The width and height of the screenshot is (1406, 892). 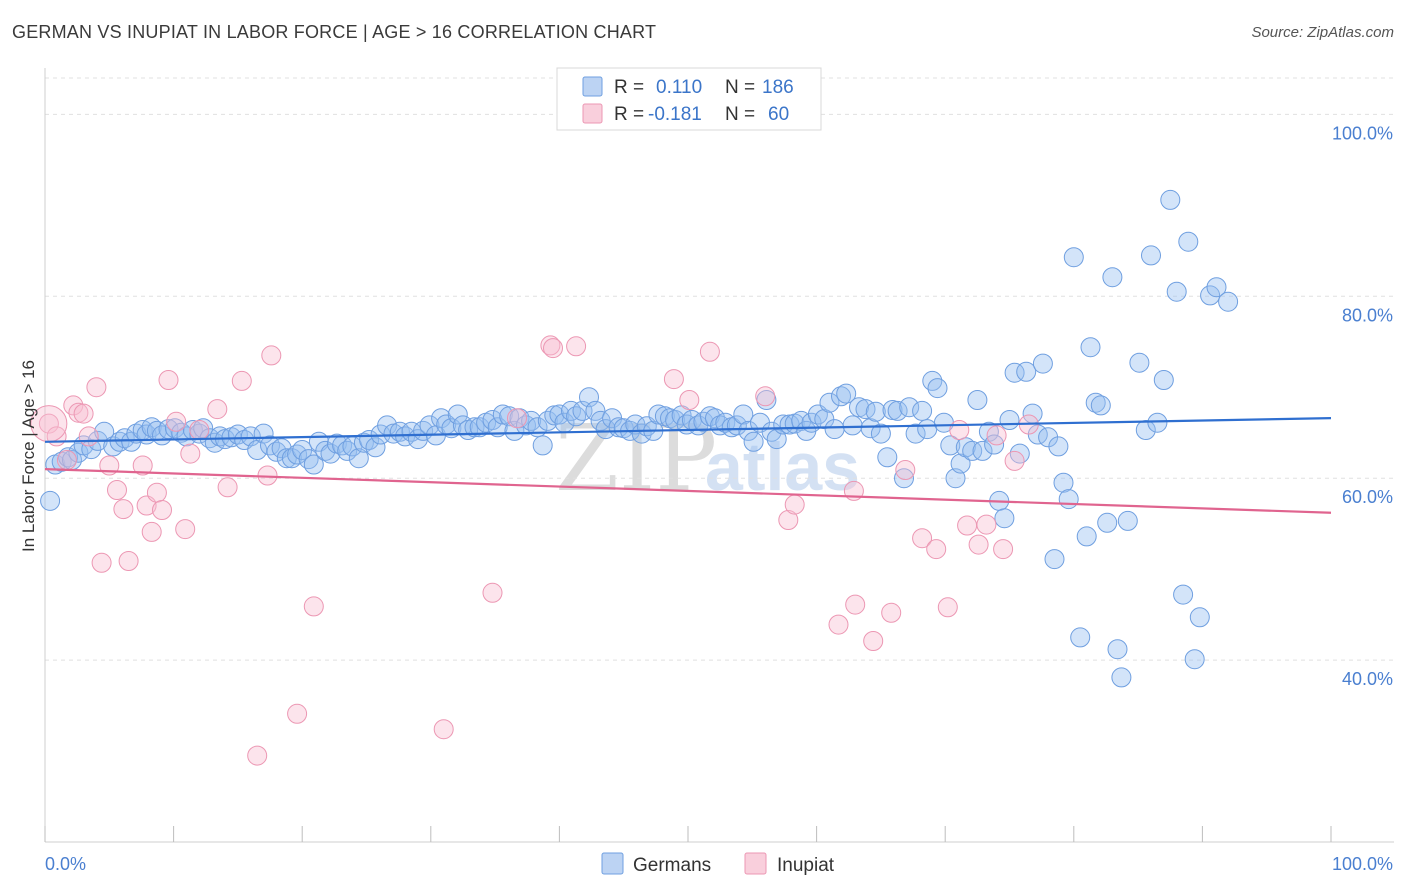 What do you see at coordinates (679, 87) in the screenshot?
I see `germans-r-value: 0.110` at bounding box center [679, 87].